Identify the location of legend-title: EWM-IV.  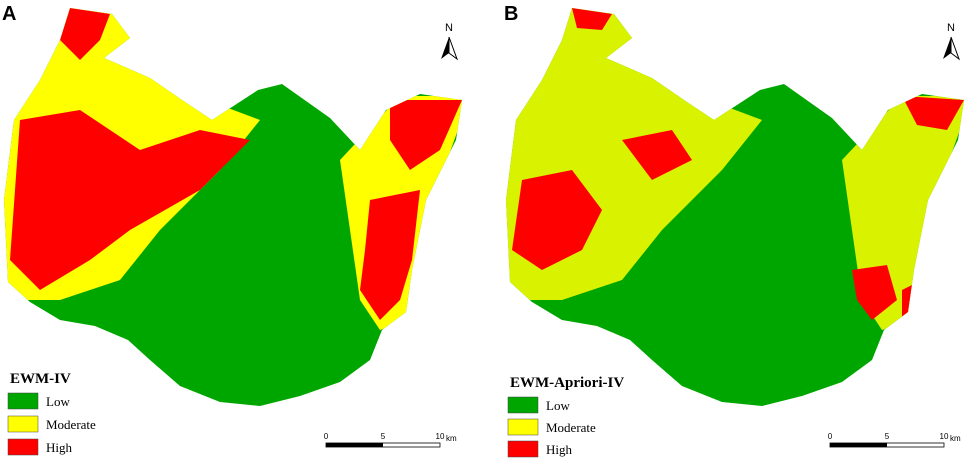
(40, 379).